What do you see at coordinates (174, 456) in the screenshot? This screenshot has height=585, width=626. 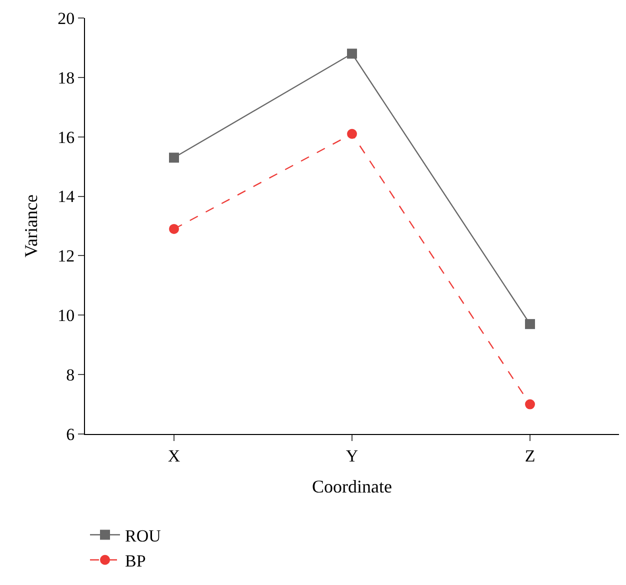 I see `x-tick-label: X` at bounding box center [174, 456].